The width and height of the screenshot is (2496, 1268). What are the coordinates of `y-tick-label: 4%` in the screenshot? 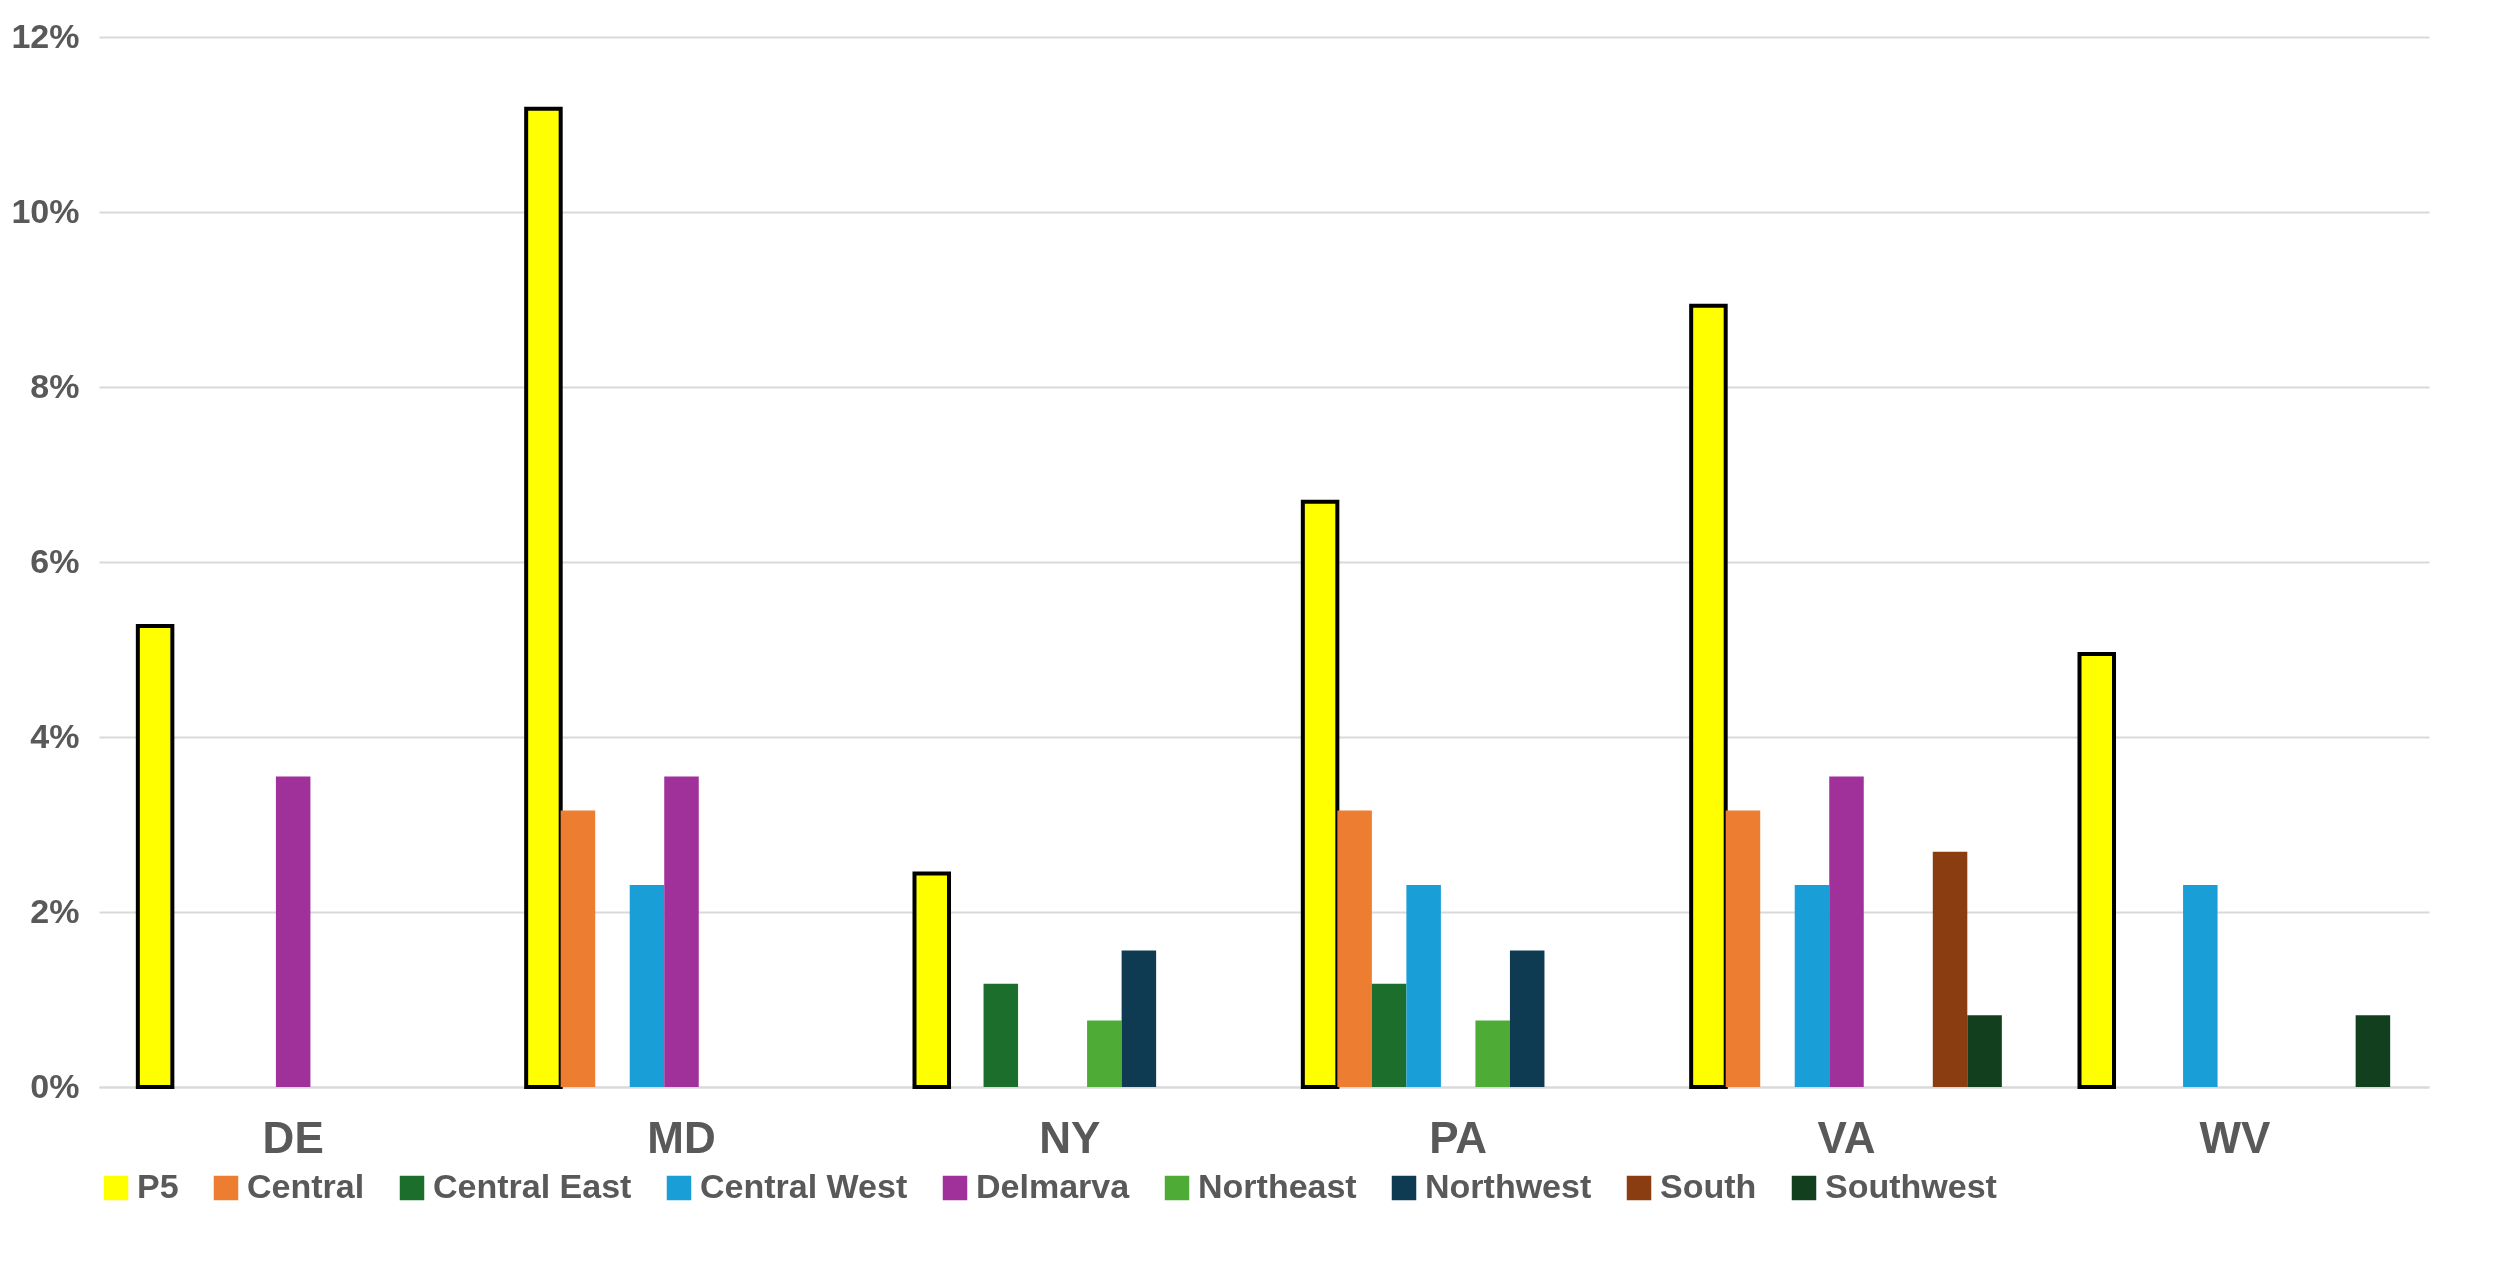 It's located at (55, 735).